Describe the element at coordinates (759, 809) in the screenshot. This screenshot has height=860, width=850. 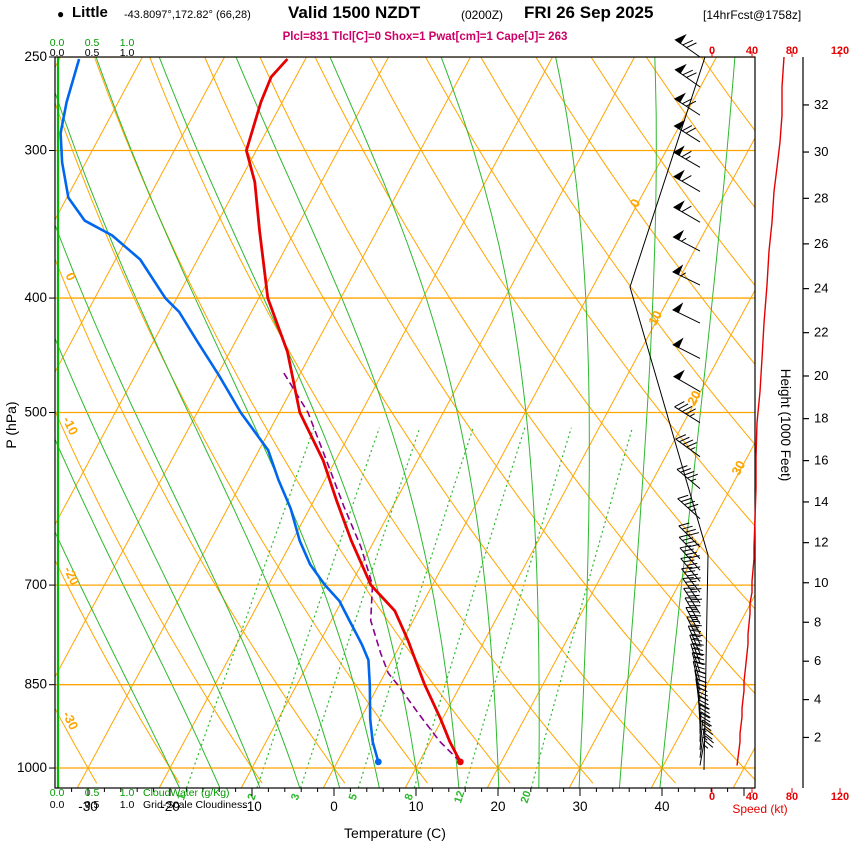
I see `speed-axis-title: Speed (kt)` at that location.